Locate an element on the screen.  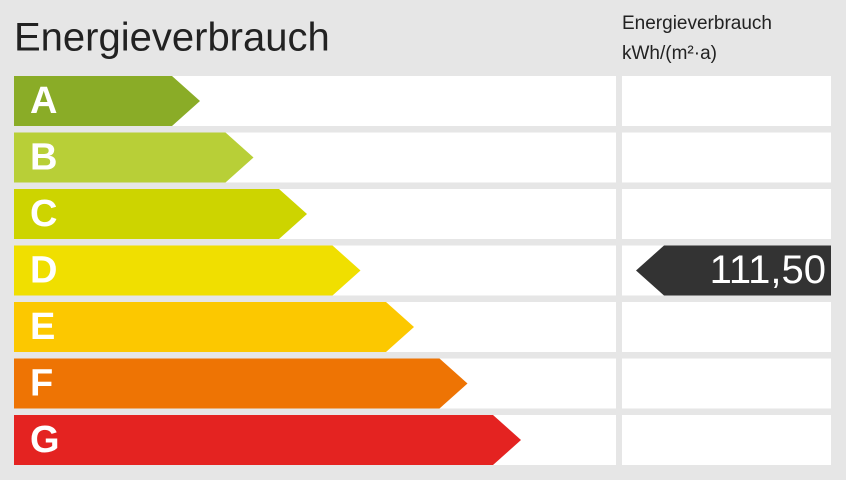
unit-header: kWh/(m²·a) is located at coordinates (669, 53).